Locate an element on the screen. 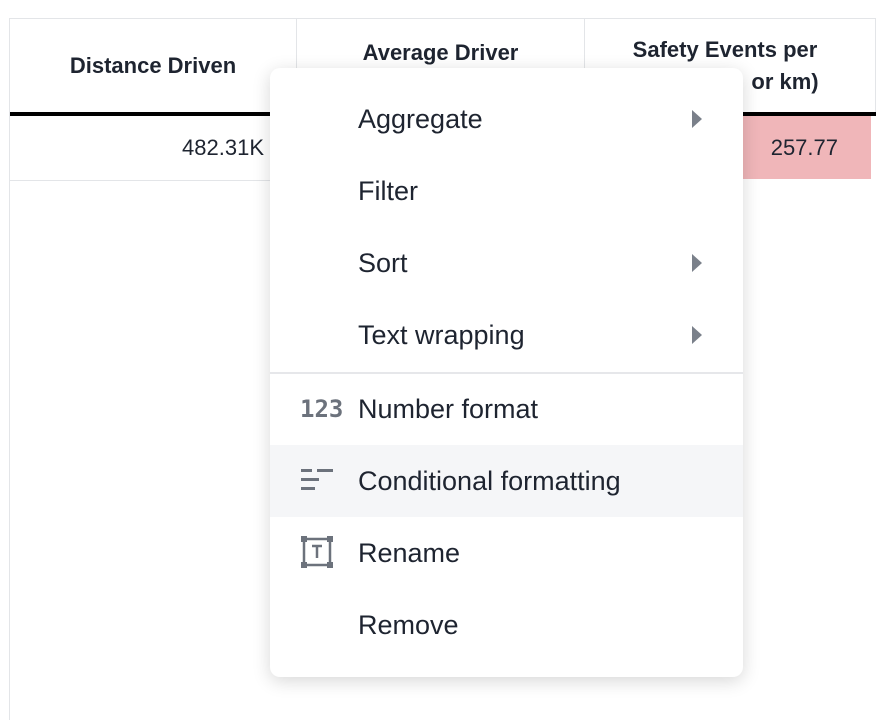  menu-item: Text wrapping is located at coordinates (506, 335).